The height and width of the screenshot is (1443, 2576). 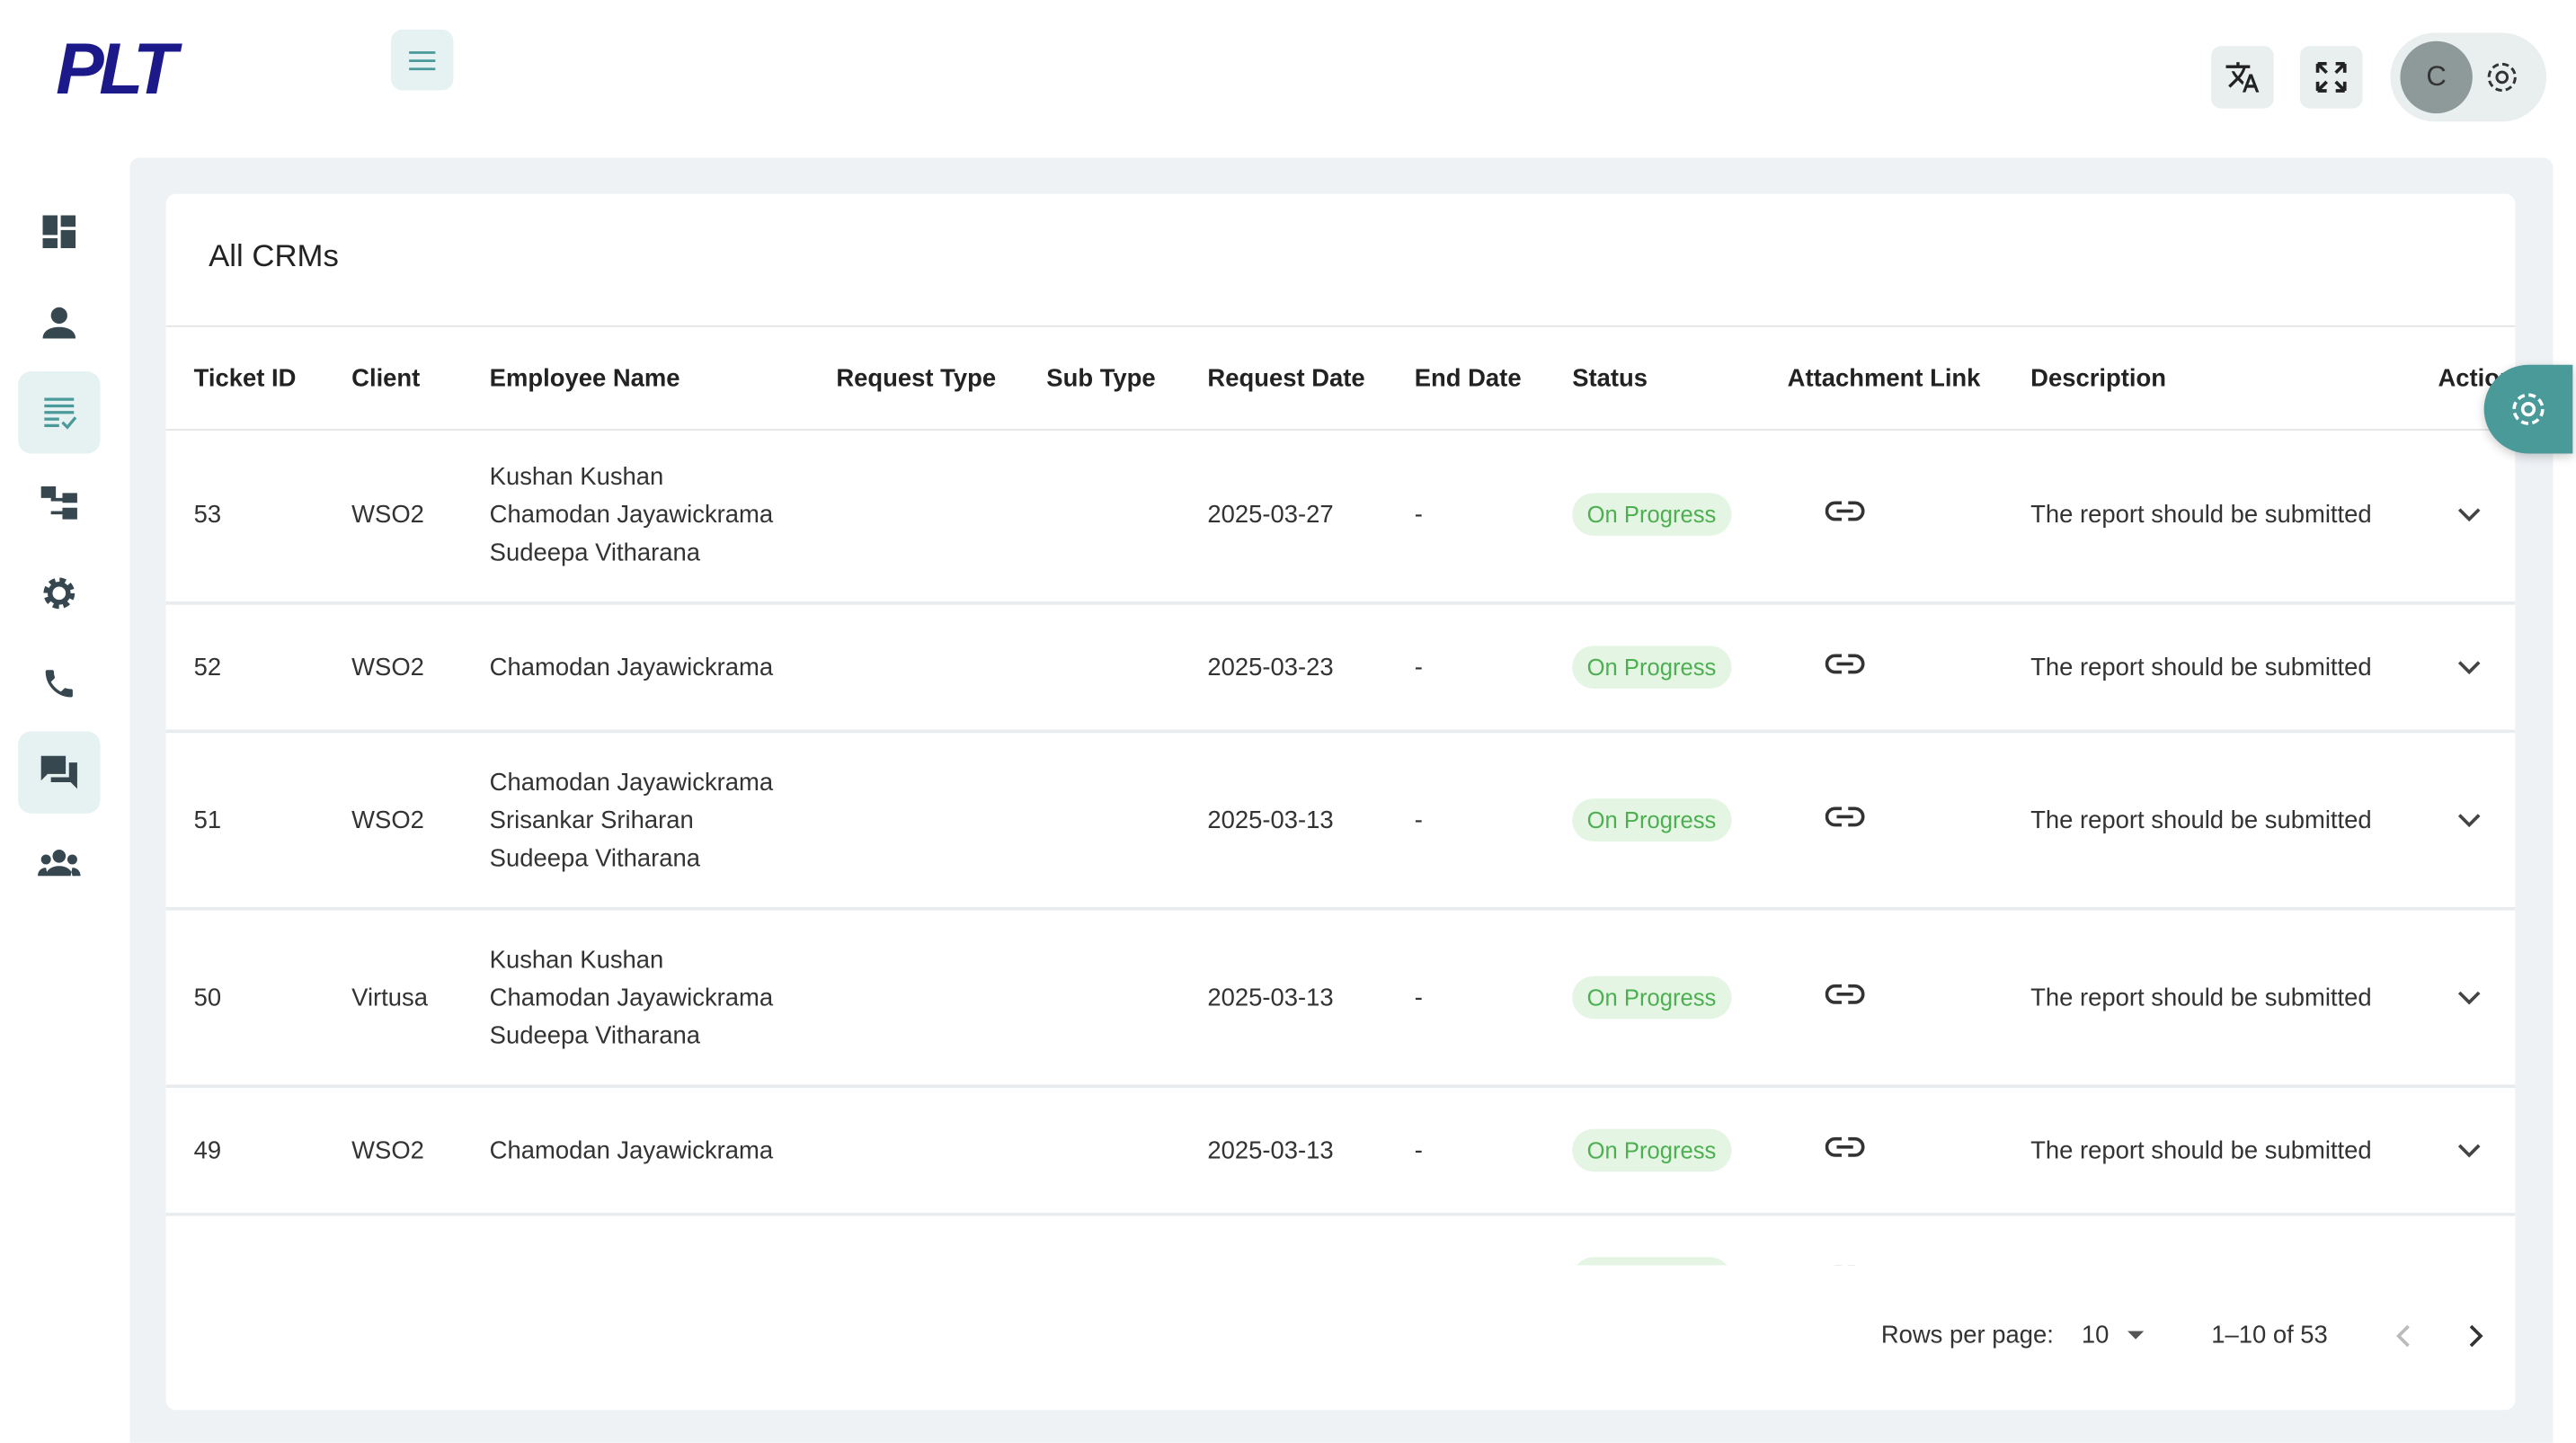 What do you see at coordinates (2113, 1335) in the screenshot?
I see `rows-per-page-select: 10` at bounding box center [2113, 1335].